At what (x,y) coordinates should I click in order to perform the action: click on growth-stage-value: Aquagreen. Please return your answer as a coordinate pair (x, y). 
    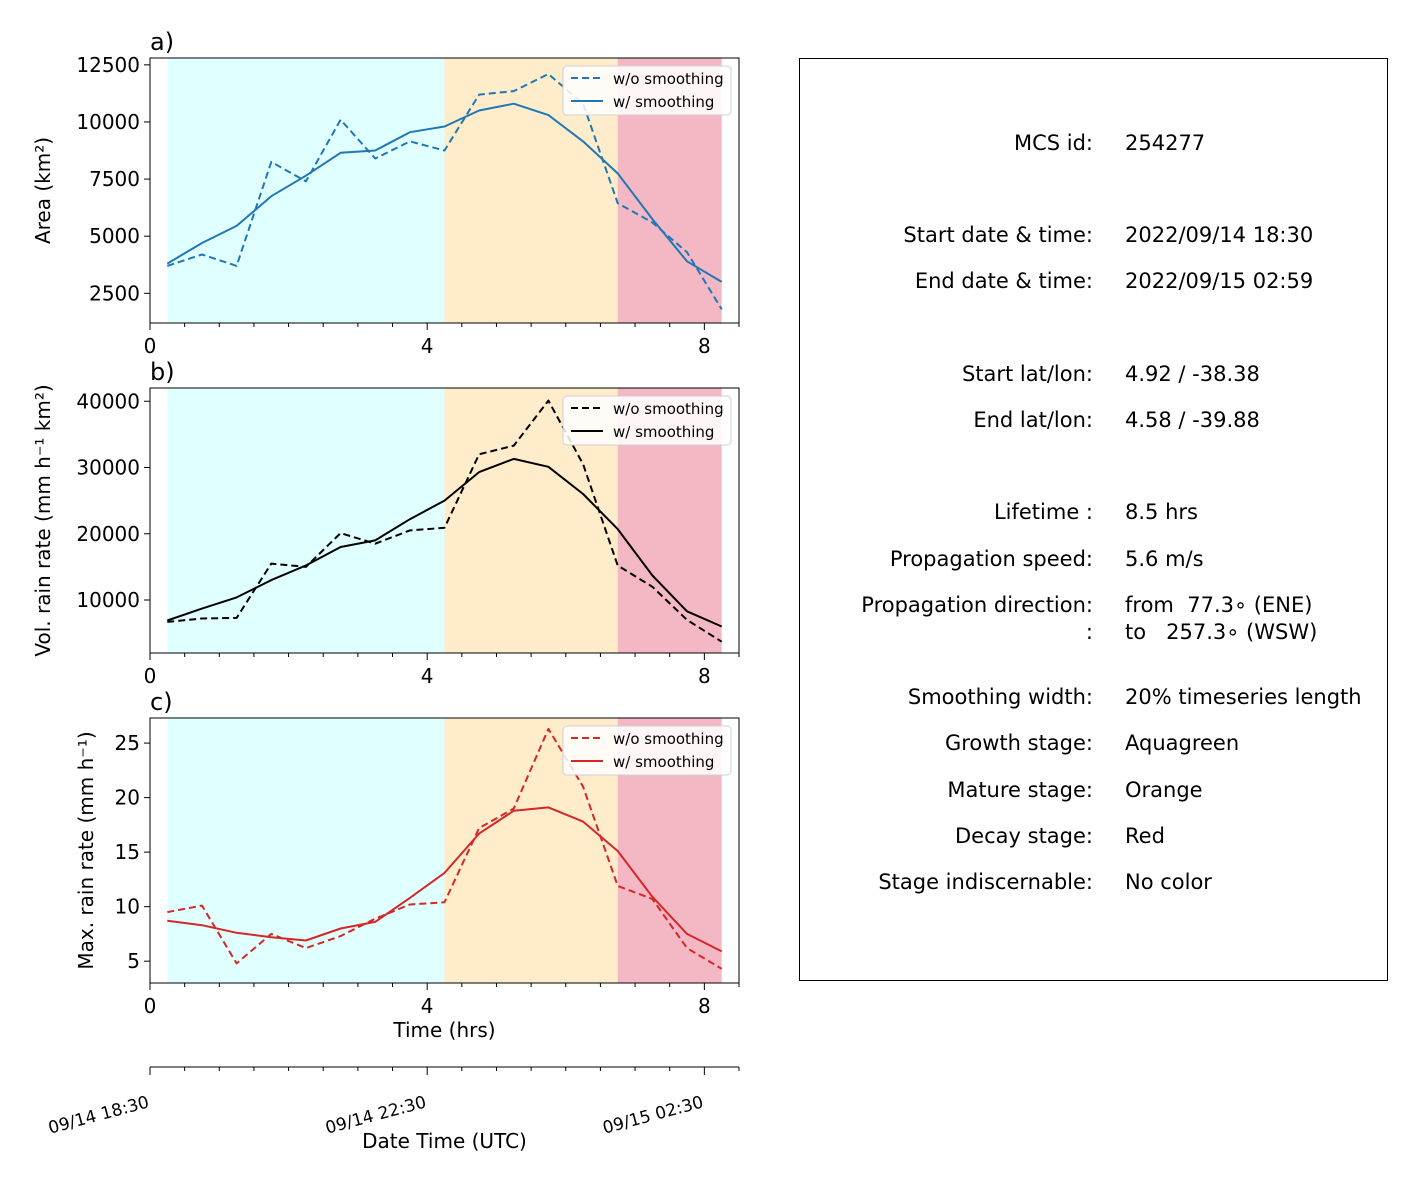
    Looking at the image, I should click on (1182, 743).